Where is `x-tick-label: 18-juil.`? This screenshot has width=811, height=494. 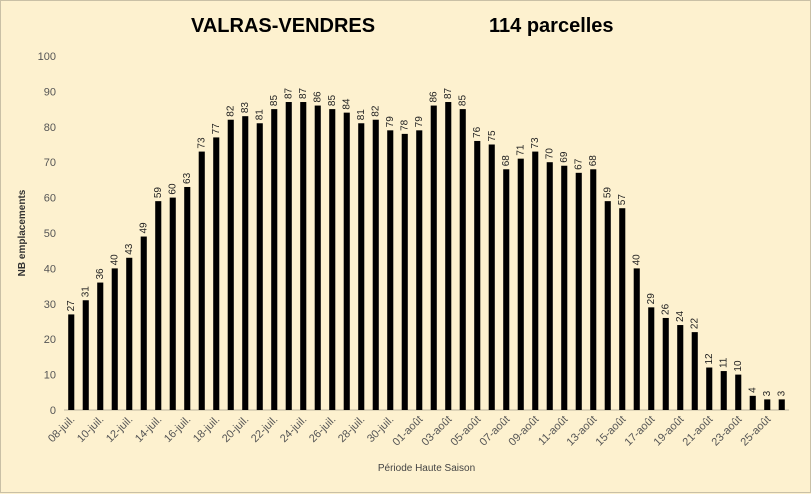 x-tick-label: 18-juil. is located at coordinates (206, 429).